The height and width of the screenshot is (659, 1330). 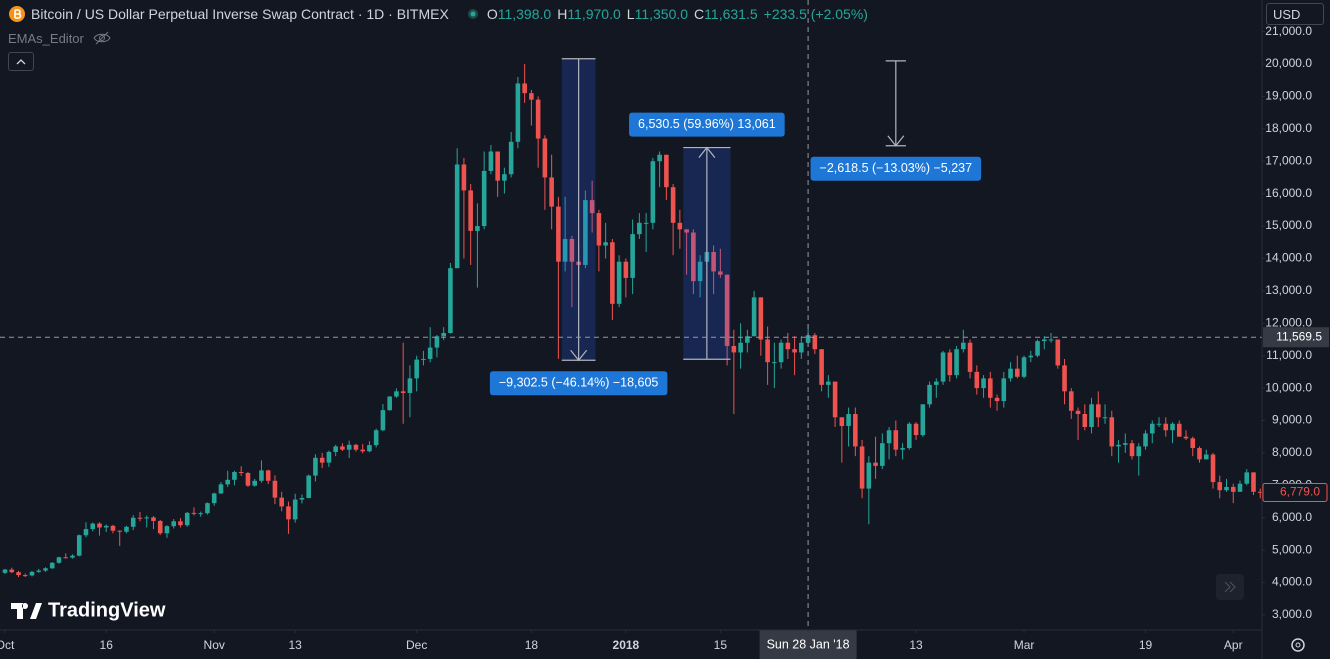 I want to click on ohlc-label: C, so click(x=699, y=14).